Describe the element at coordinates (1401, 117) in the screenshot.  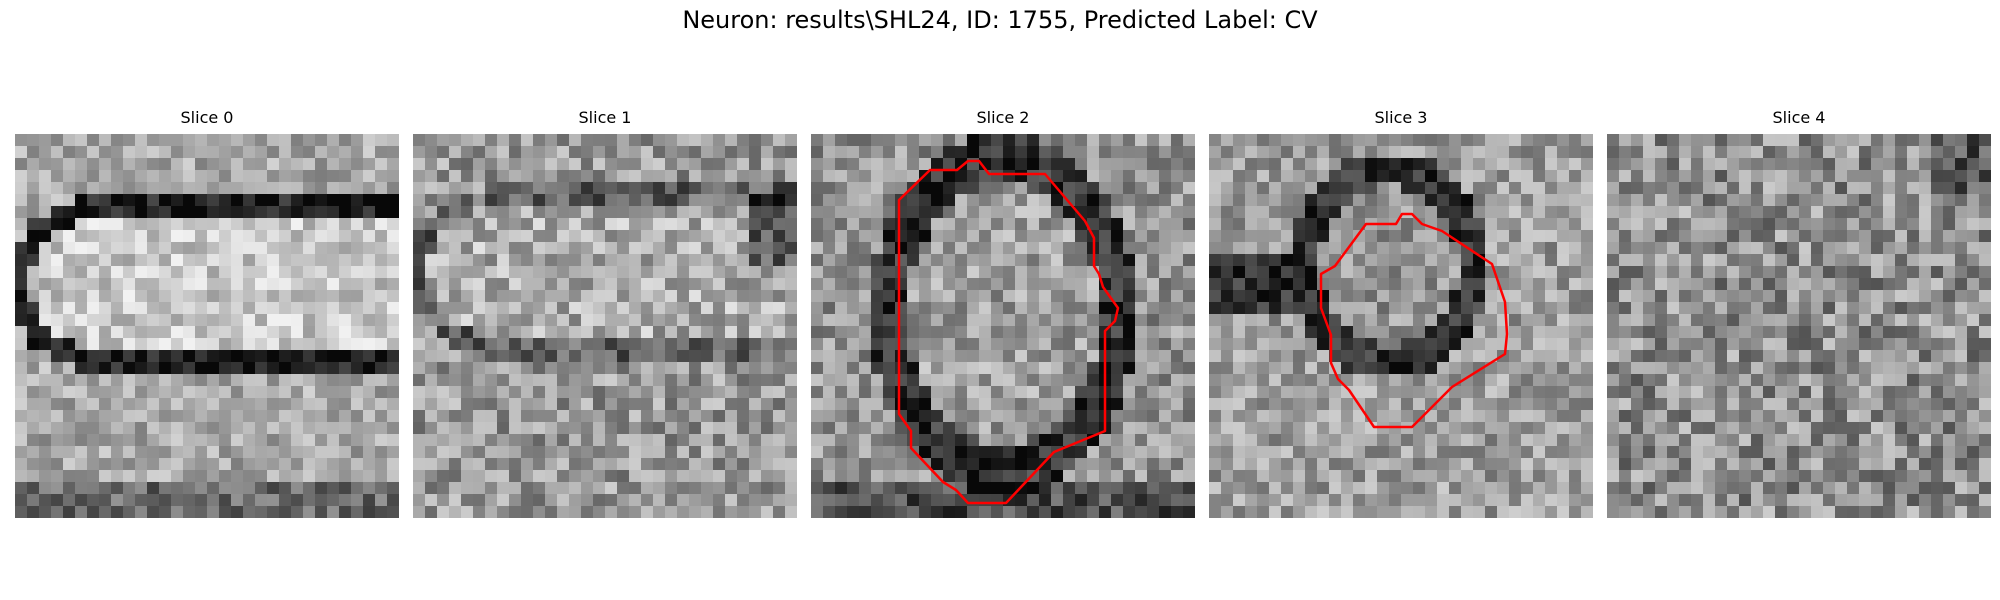
I see `slice-title-3: Slice 3` at that location.